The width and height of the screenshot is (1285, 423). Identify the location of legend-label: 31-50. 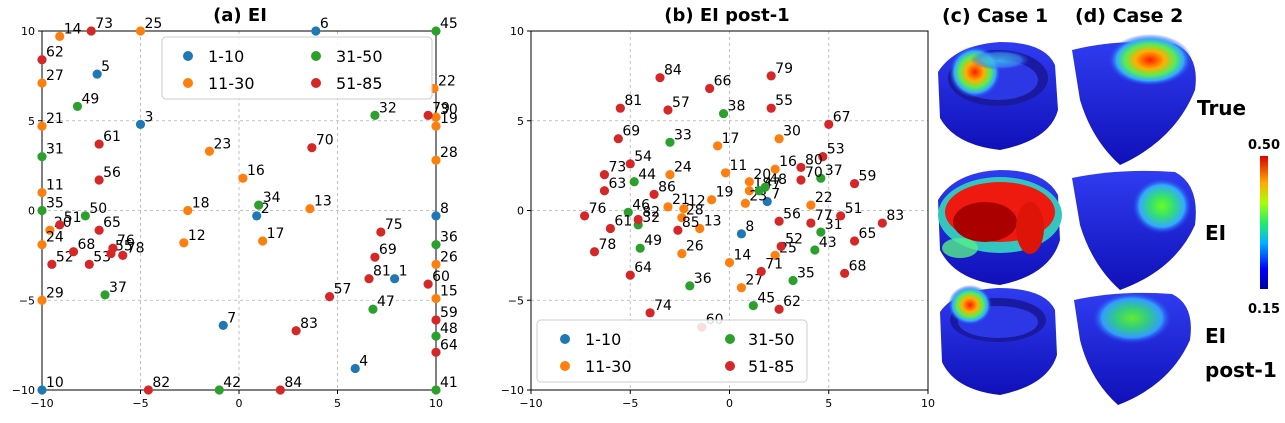
(359, 56).